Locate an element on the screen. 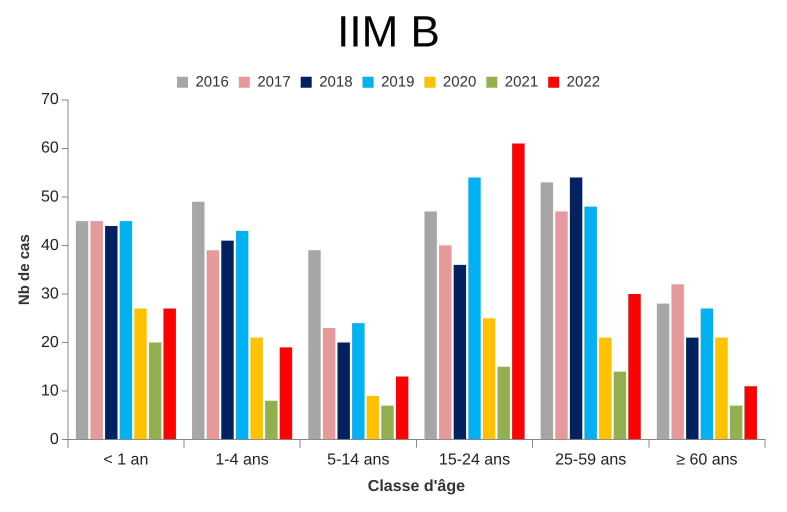 This screenshot has height=512, width=787. x-tick-label: ≥ 60 ans is located at coordinates (707, 460).